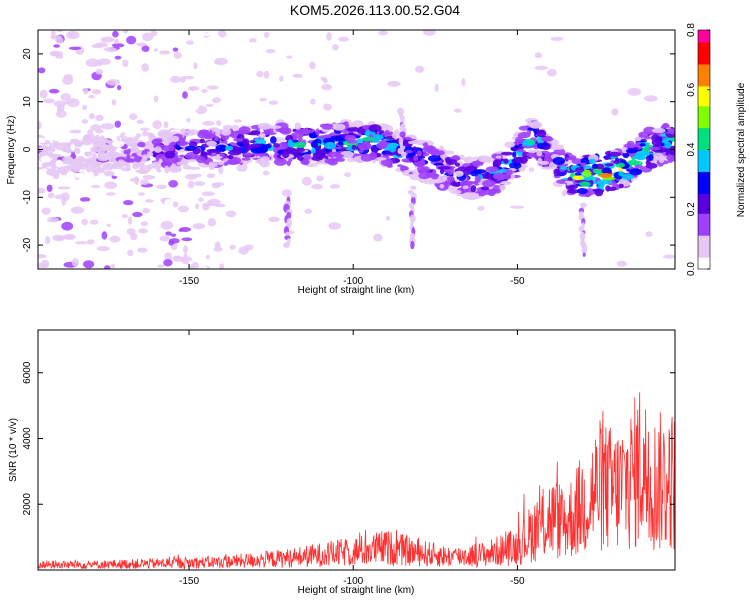 This screenshot has width=750, height=600. What do you see at coordinates (517, 581) in the screenshot?
I see `snr-x-tick-label: -50` at bounding box center [517, 581].